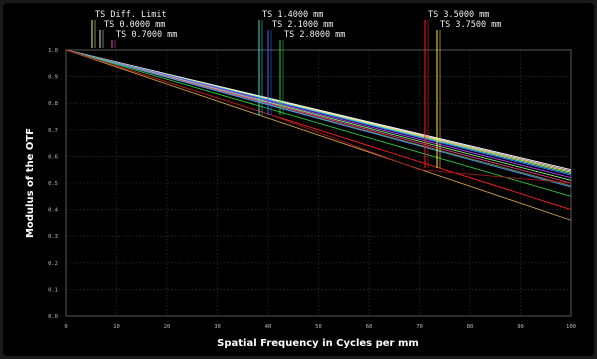 This screenshot has width=597, height=359. I want to click on x-tick-label: 0, so click(65, 327).